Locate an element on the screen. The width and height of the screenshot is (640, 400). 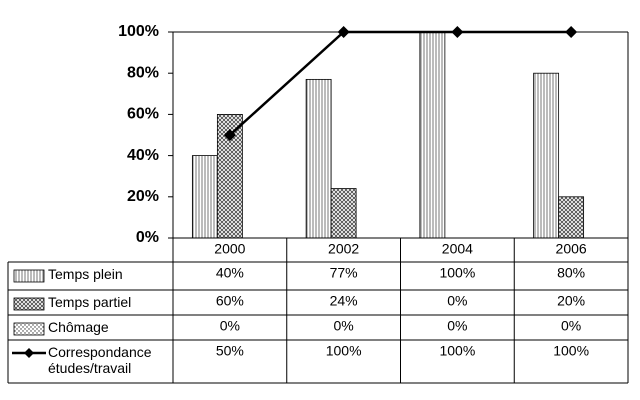
y-tick-label: 80% is located at coordinates (143, 72).